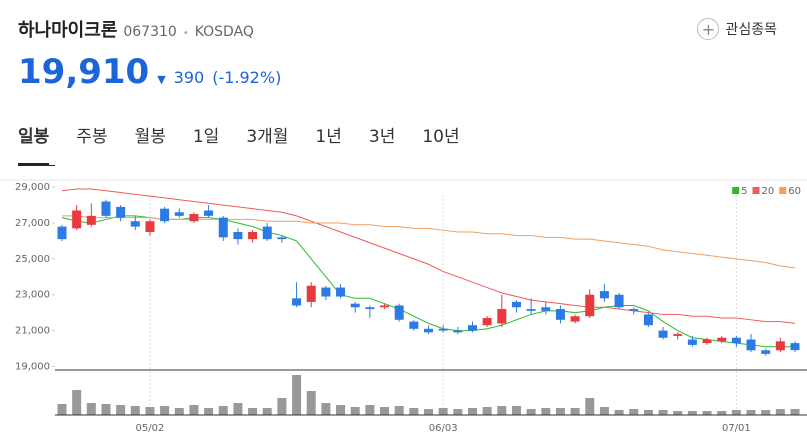 The image size is (807, 447). What do you see at coordinates (92, 137) in the screenshot?
I see `tab: 주봉` at bounding box center [92, 137].